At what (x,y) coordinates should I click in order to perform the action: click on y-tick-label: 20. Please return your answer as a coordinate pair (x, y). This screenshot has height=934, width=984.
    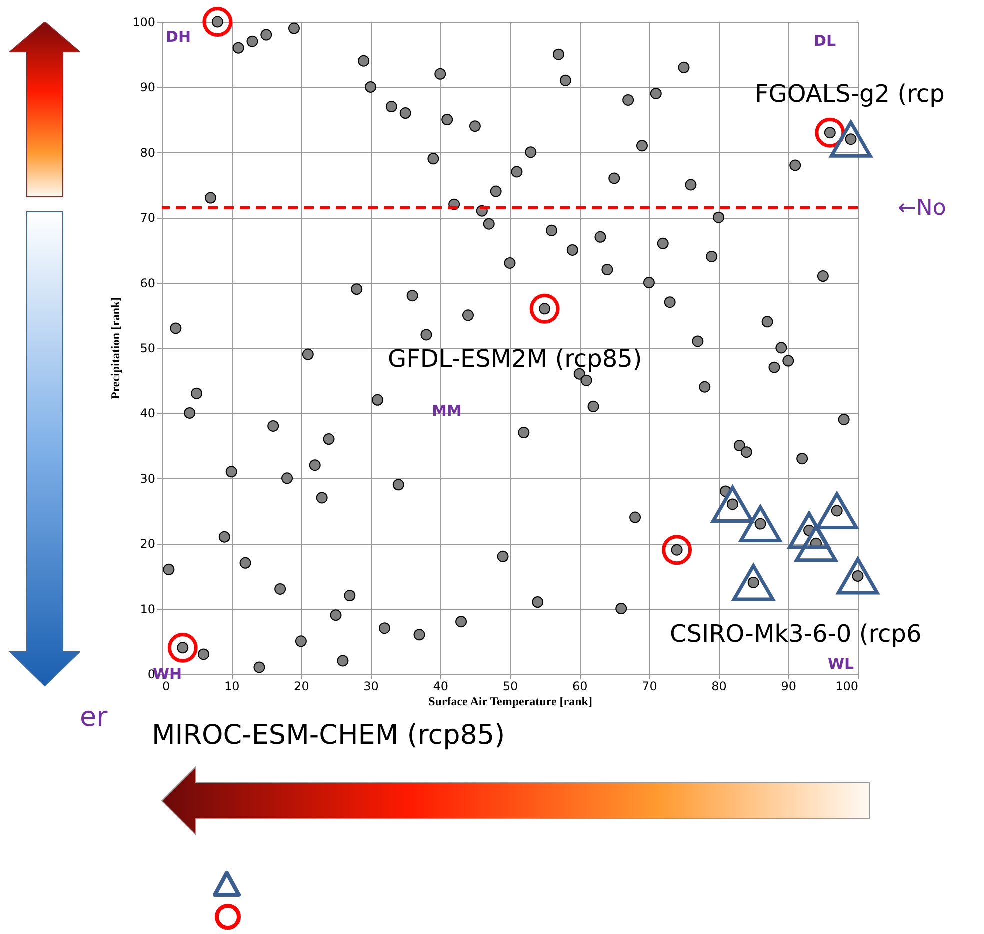
    Looking at the image, I should click on (148, 544).